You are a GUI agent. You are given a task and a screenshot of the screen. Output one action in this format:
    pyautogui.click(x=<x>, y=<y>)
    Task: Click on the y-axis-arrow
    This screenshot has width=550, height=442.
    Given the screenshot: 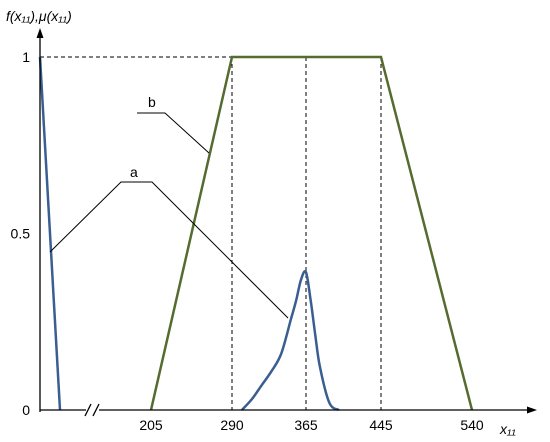 What is the action you would take?
    pyautogui.click(x=40, y=33)
    